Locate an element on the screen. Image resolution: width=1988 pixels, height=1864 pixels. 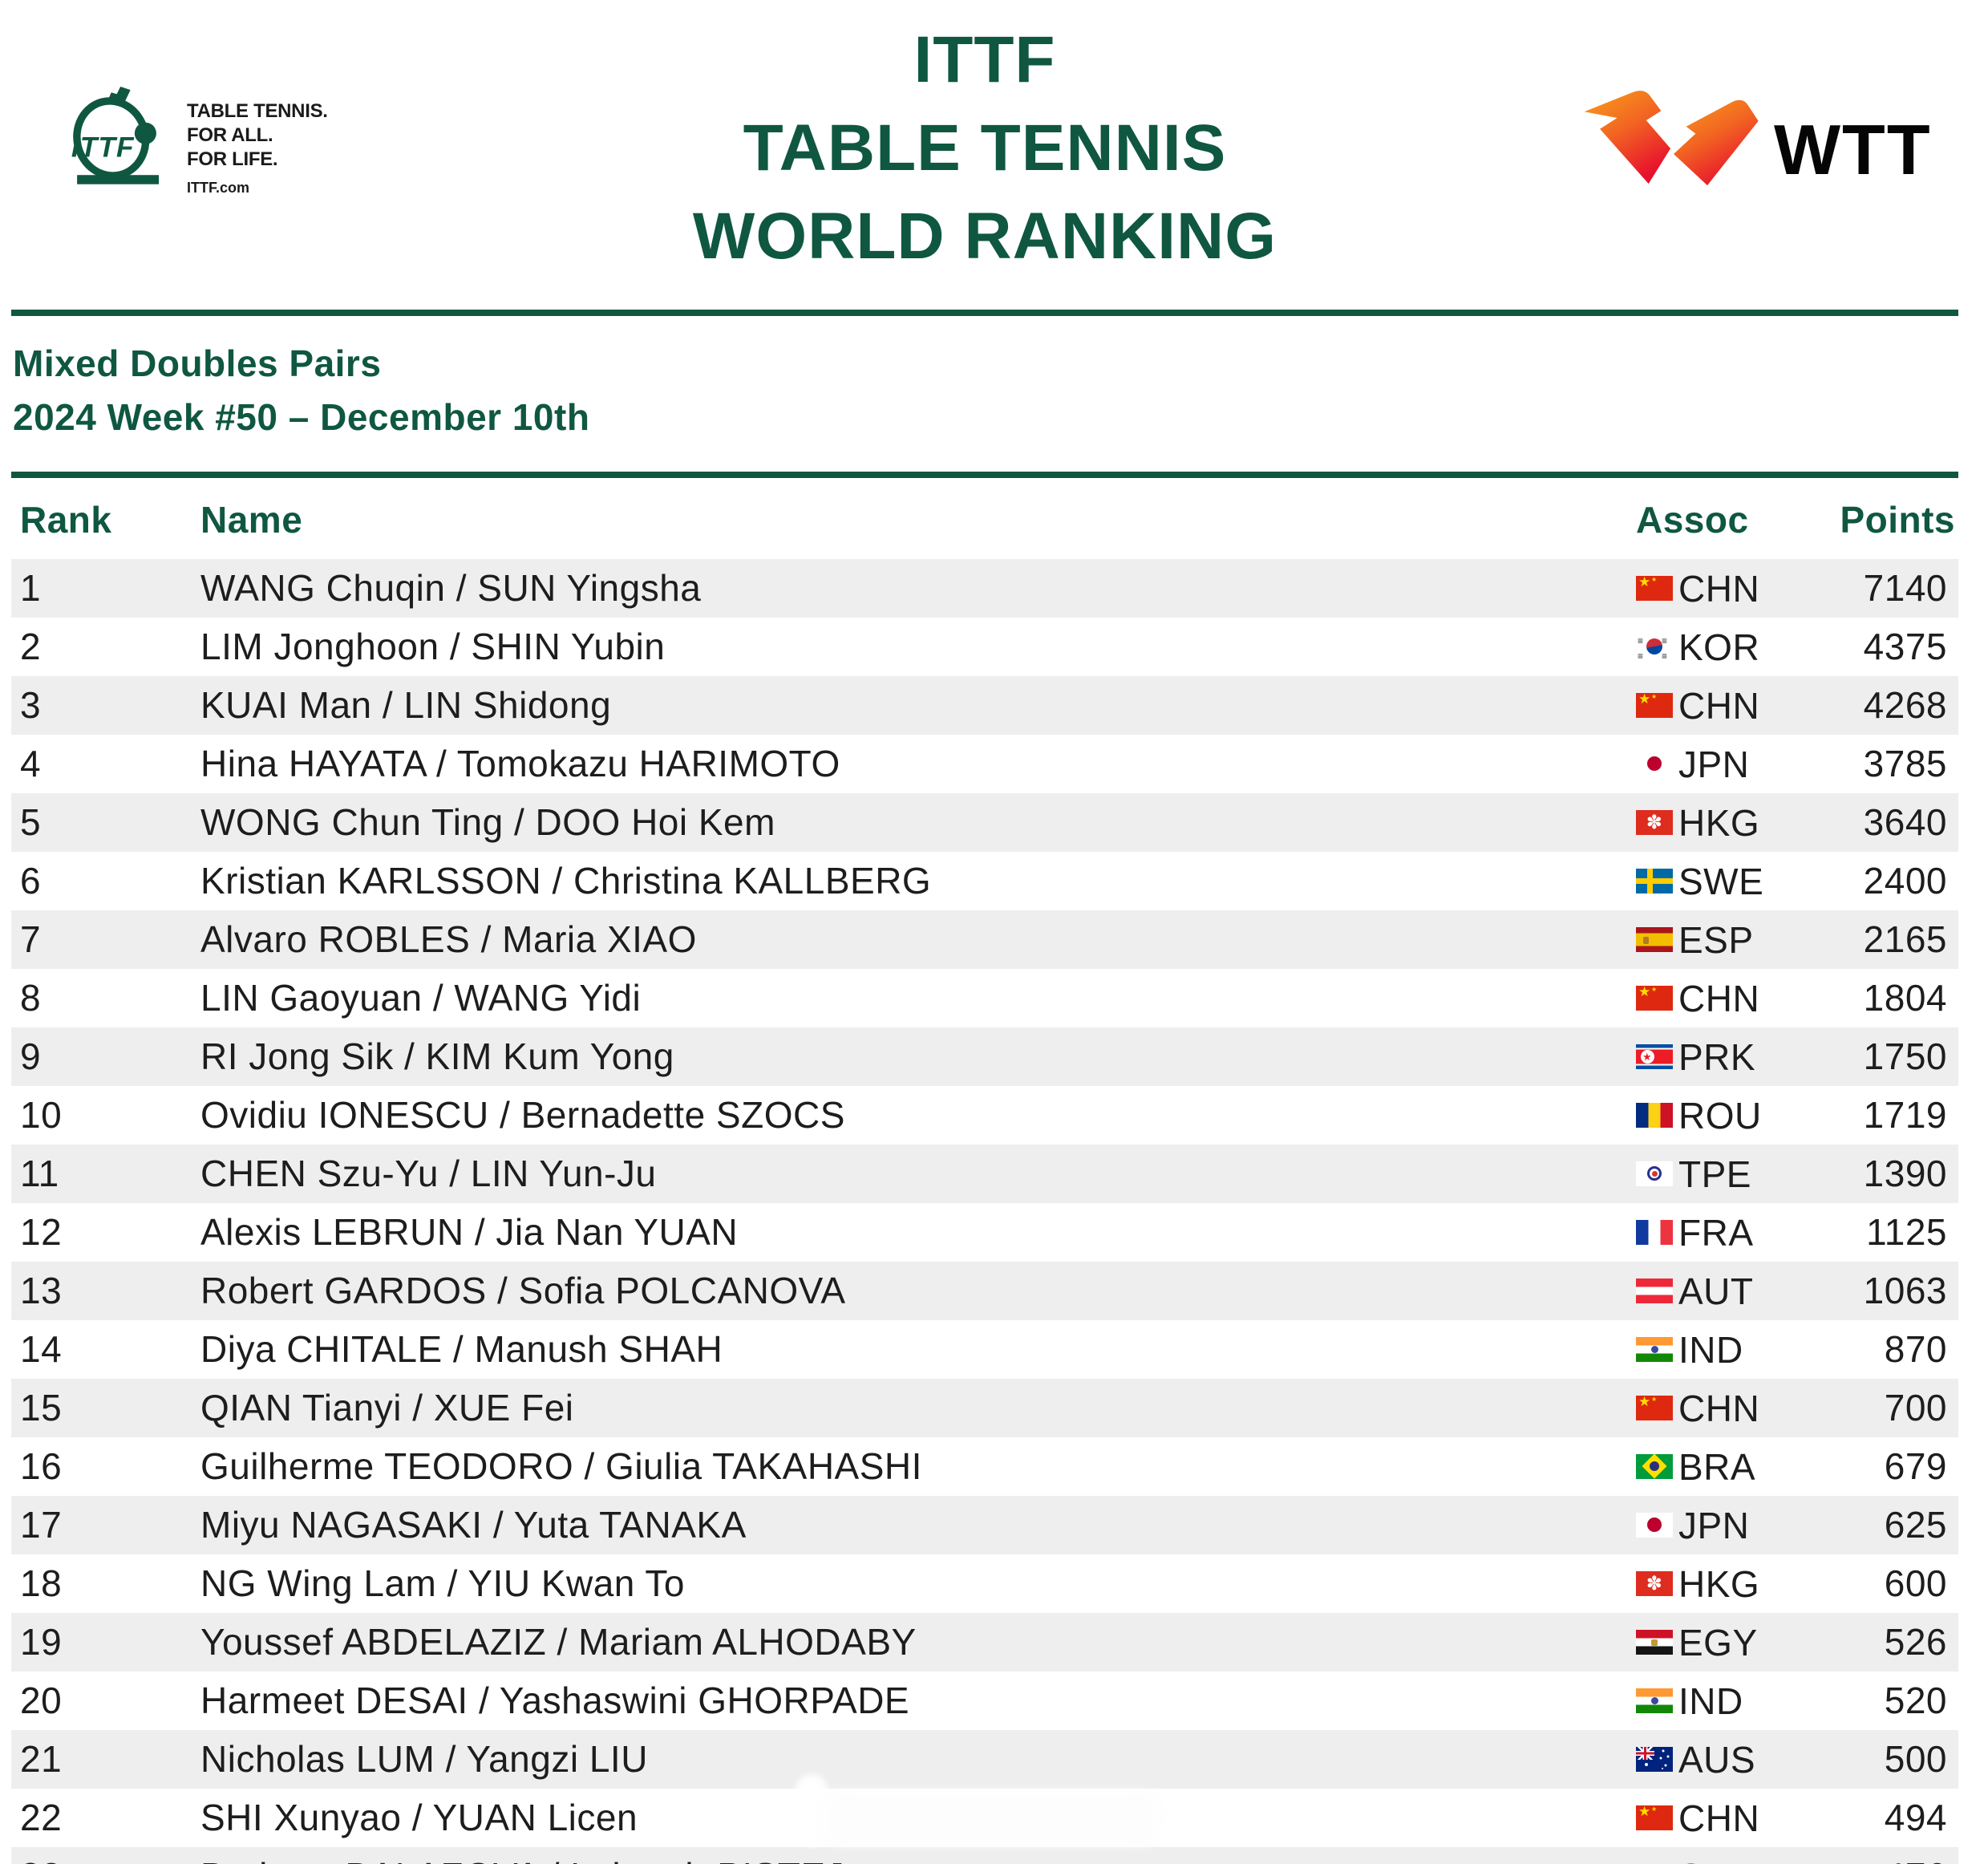
wtt-mark-icon is located at coordinates (1671, 138).